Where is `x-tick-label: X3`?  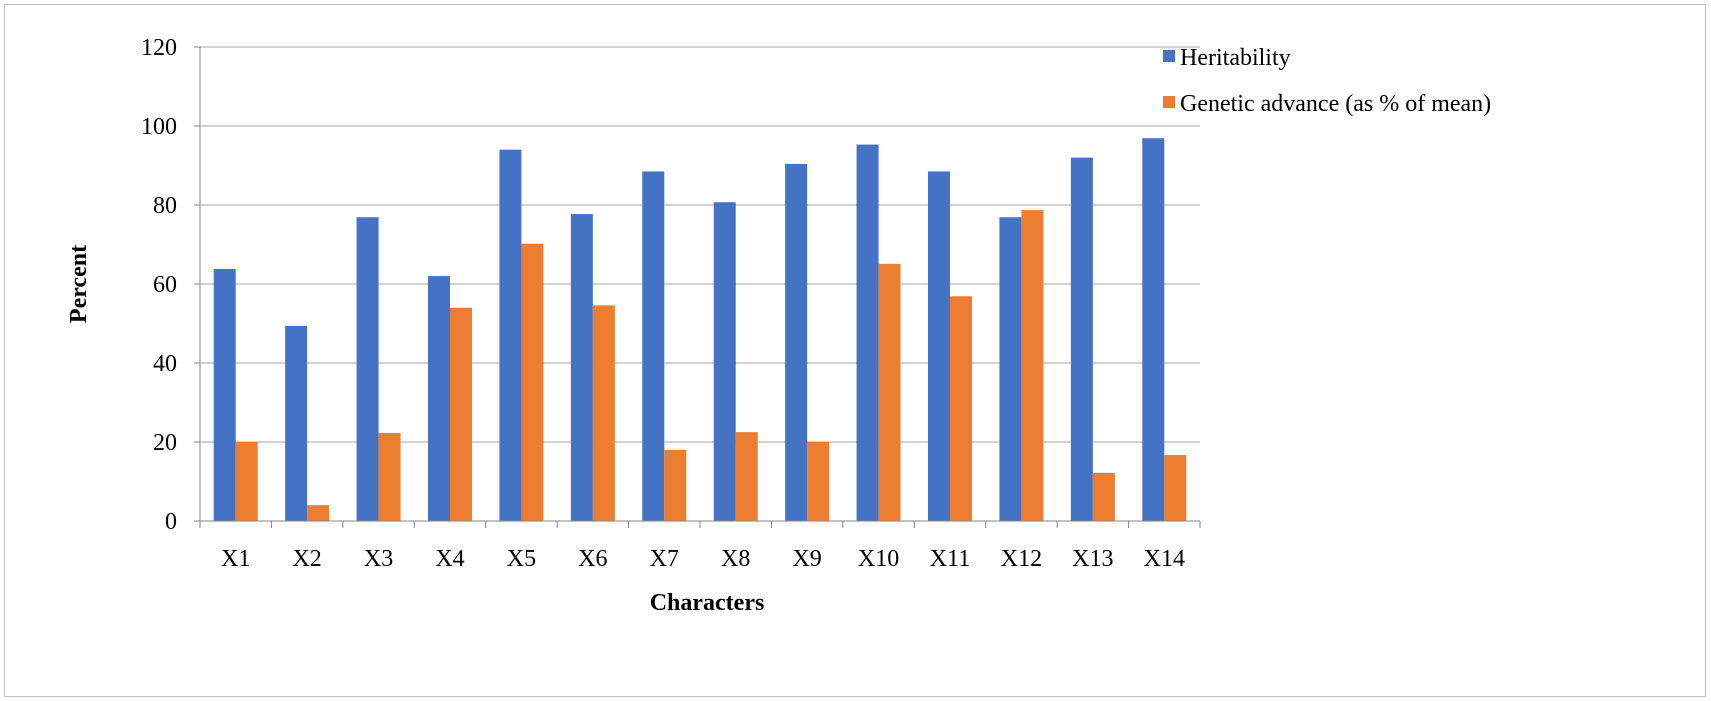
x-tick-label: X3 is located at coordinates (378, 559).